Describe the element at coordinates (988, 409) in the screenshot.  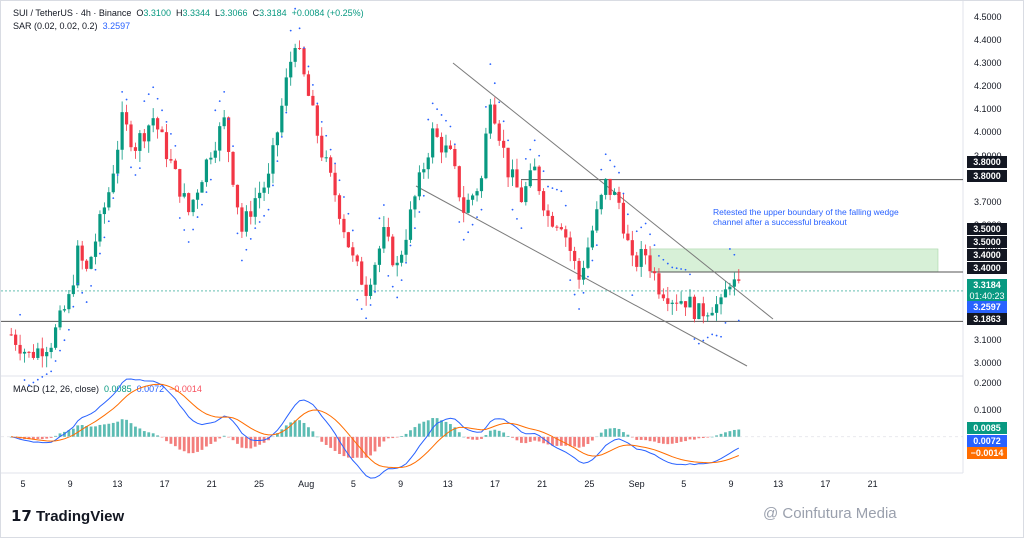
I see `macd-tick-label: 0.1000` at that location.